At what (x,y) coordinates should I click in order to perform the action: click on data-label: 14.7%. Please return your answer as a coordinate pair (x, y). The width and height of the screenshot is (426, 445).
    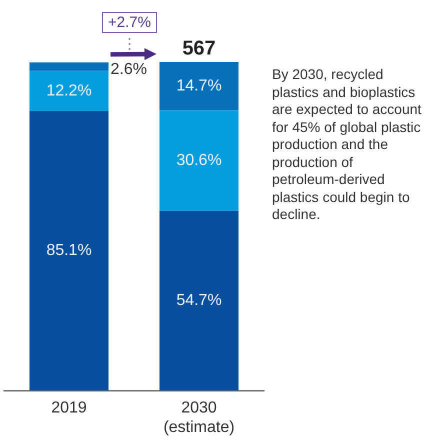
    Looking at the image, I should click on (199, 86).